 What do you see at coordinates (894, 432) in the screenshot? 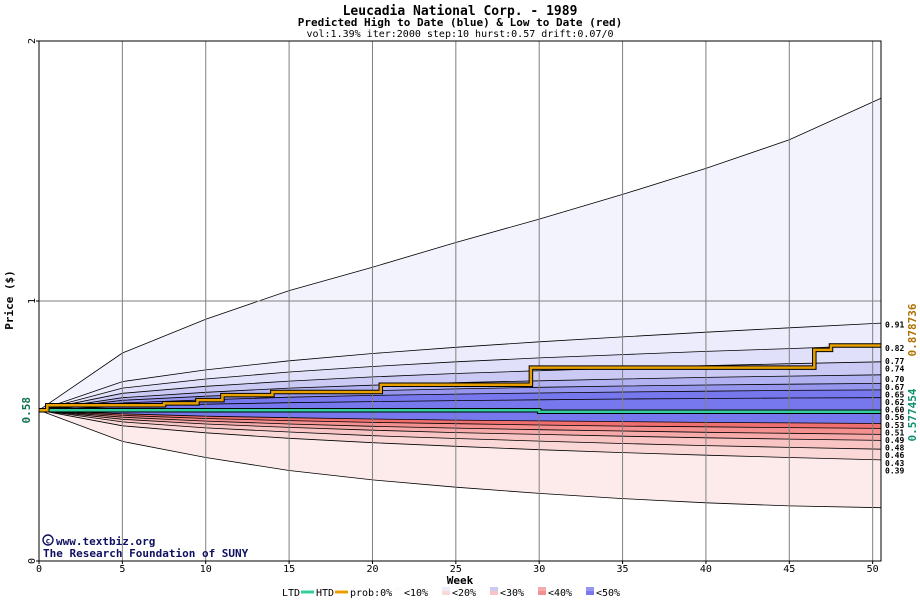
I see `percentile-label: 0.51` at bounding box center [894, 432].